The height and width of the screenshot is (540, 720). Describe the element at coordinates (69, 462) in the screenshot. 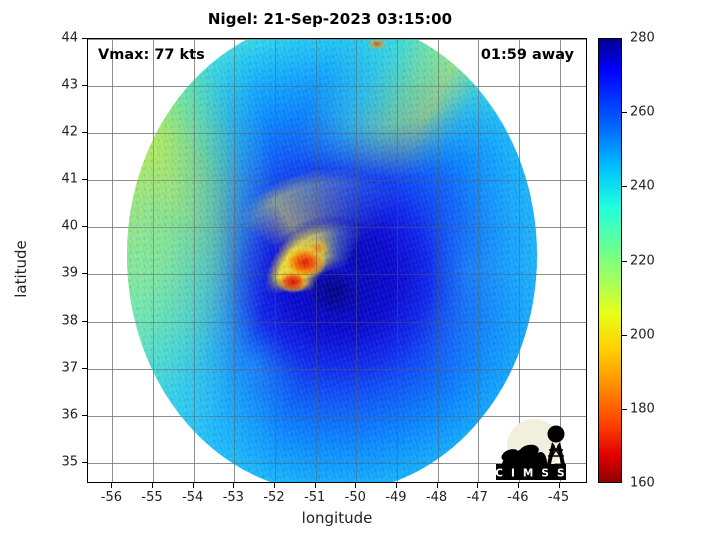

I see `y-tick-label: 35` at that location.